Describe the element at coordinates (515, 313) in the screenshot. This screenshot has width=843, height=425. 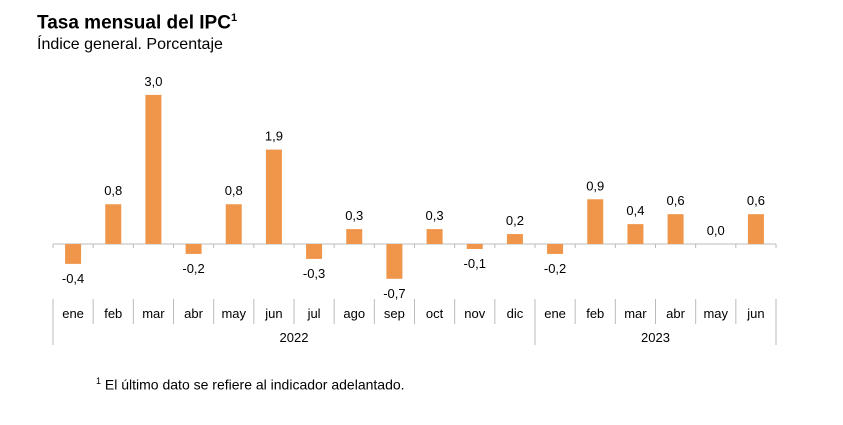
I see `category-label: dic` at that location.